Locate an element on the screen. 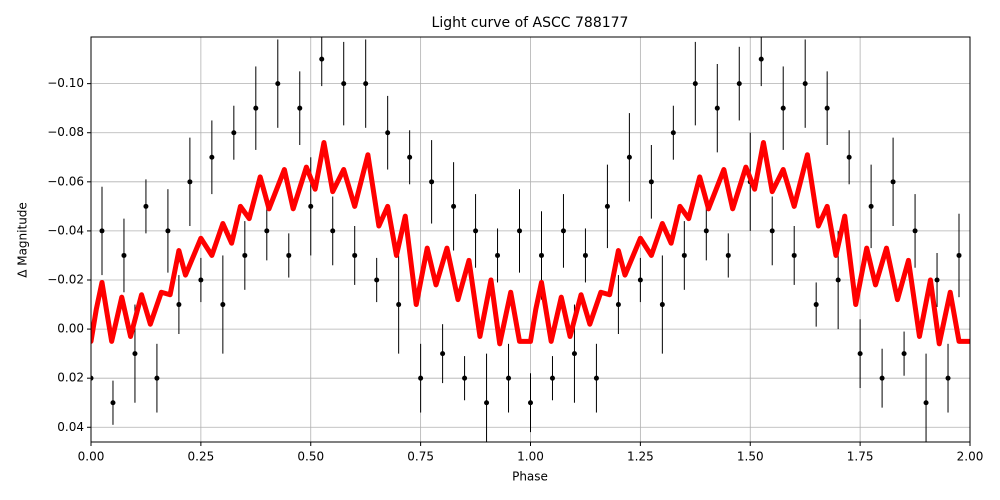 The image size is (1000, 500). y-tick-label: −0.04 is located at coordinates (65, 230).